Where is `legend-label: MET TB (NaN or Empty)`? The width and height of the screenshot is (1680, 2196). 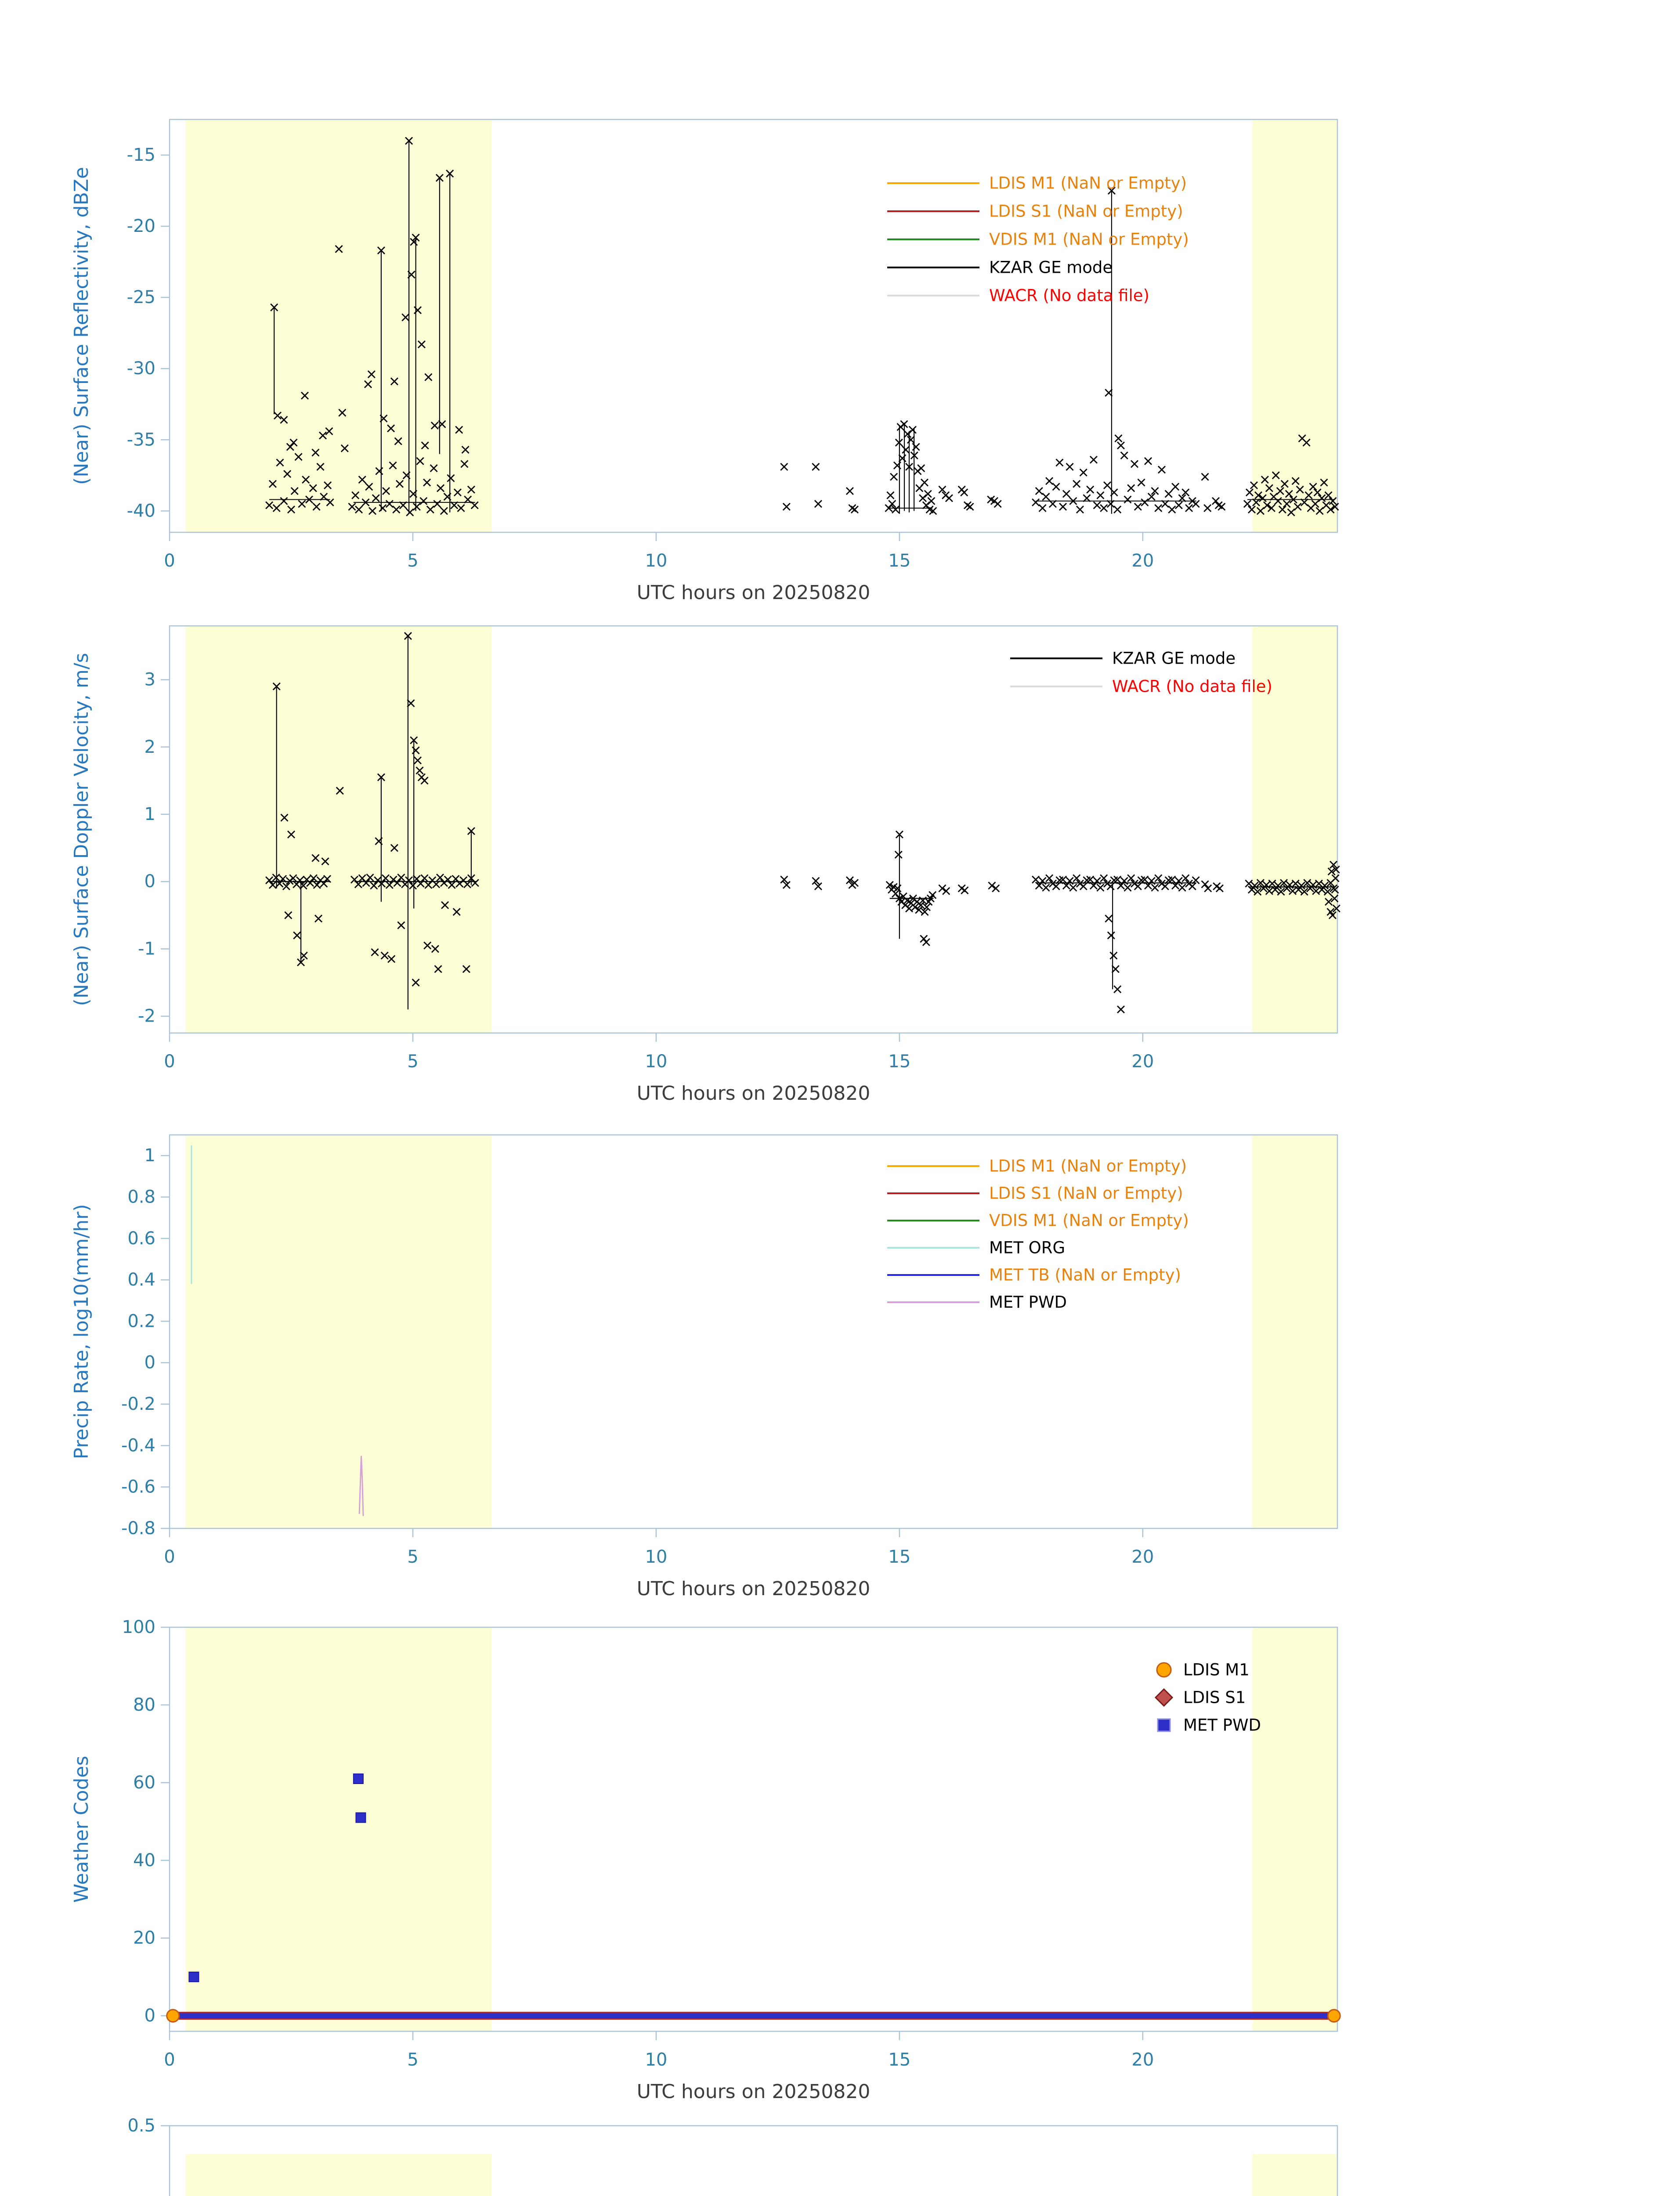
legend-label: MET TB (NaN or Empty) is located at coordinates (1085, 1275).